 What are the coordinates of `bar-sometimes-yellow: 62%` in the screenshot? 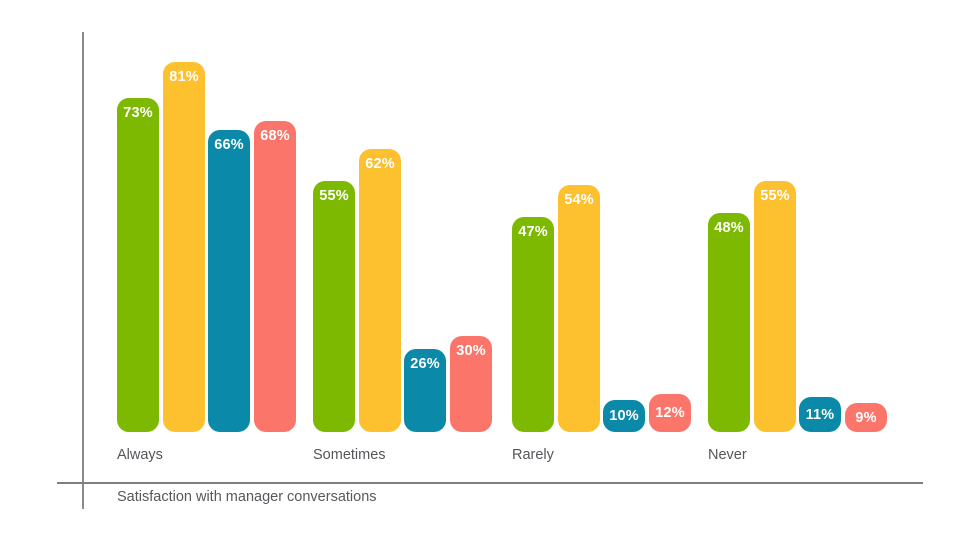 It's located at (380, 290).